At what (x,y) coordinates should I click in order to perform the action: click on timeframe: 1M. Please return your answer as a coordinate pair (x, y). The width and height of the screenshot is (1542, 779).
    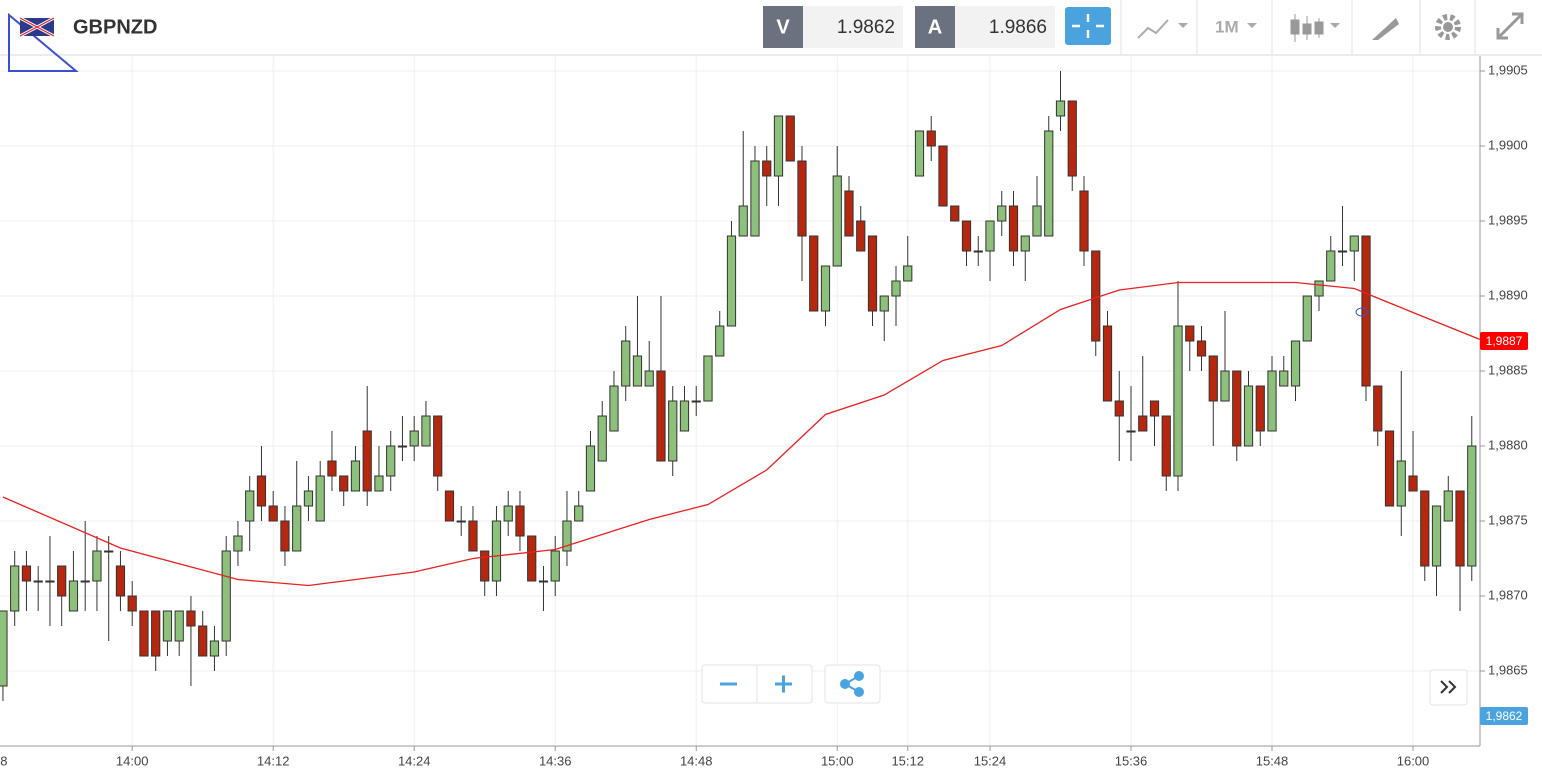
    Looking at the image, I should click on (1227, 26).